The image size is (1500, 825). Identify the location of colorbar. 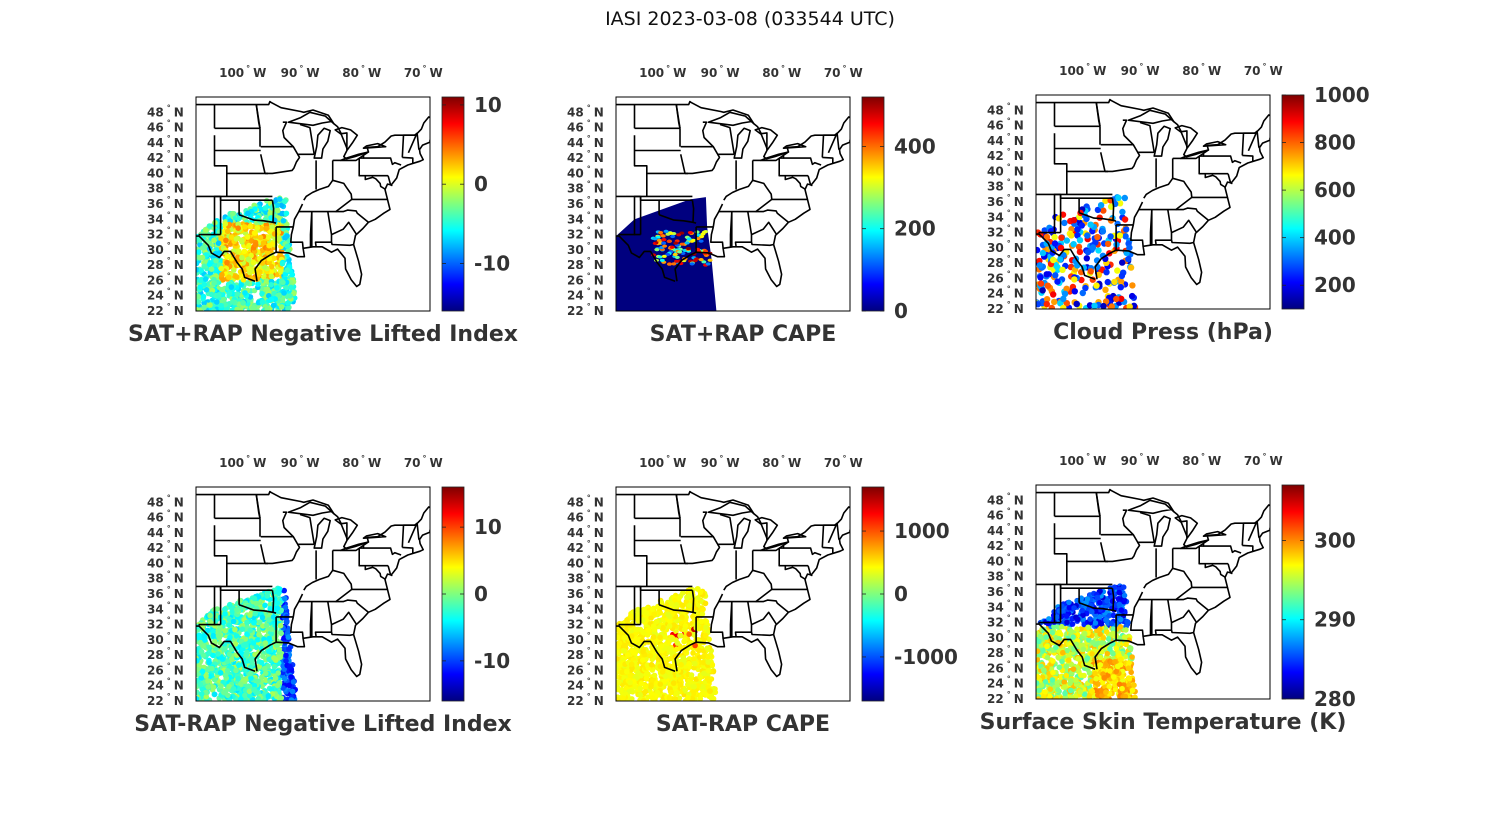
(873, 204).